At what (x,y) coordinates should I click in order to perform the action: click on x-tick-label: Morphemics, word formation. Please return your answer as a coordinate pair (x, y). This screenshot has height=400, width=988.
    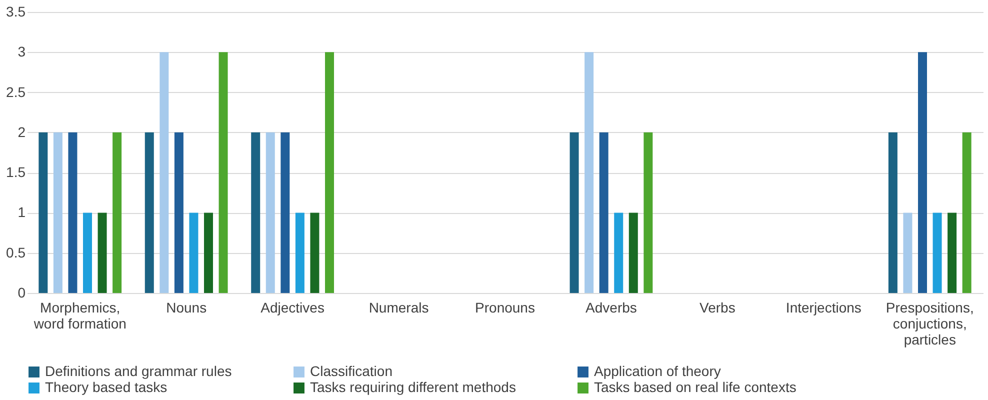
    Looking at the image, I should click on (79, 316).